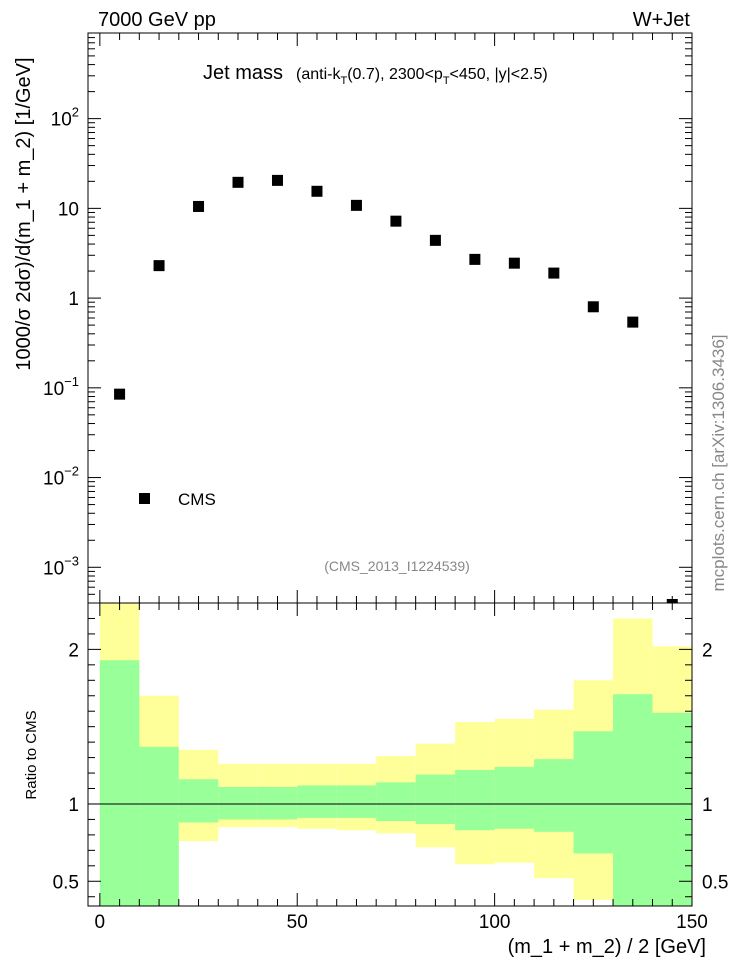 Image resolution: width=746 pixels, height=972 pixels. What do you see at coordinates (66, 882) in the screenshot?
I see `ratio-ytick-label-left: 0.5` at bounding box center [66, 882].